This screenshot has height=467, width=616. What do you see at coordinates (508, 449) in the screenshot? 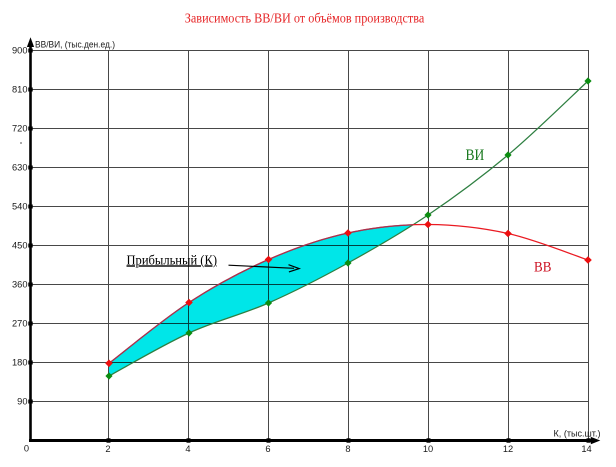
I see `svg-text: 12` at bounding box center [508, 449].